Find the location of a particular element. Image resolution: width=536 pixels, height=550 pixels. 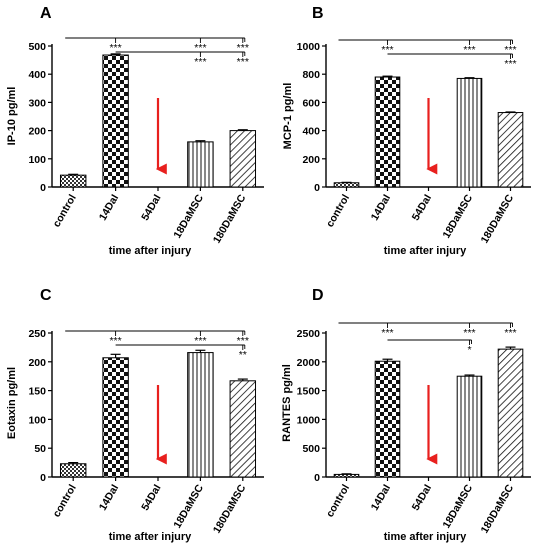

significance-mark: ** is located at coordinates (243, 355).